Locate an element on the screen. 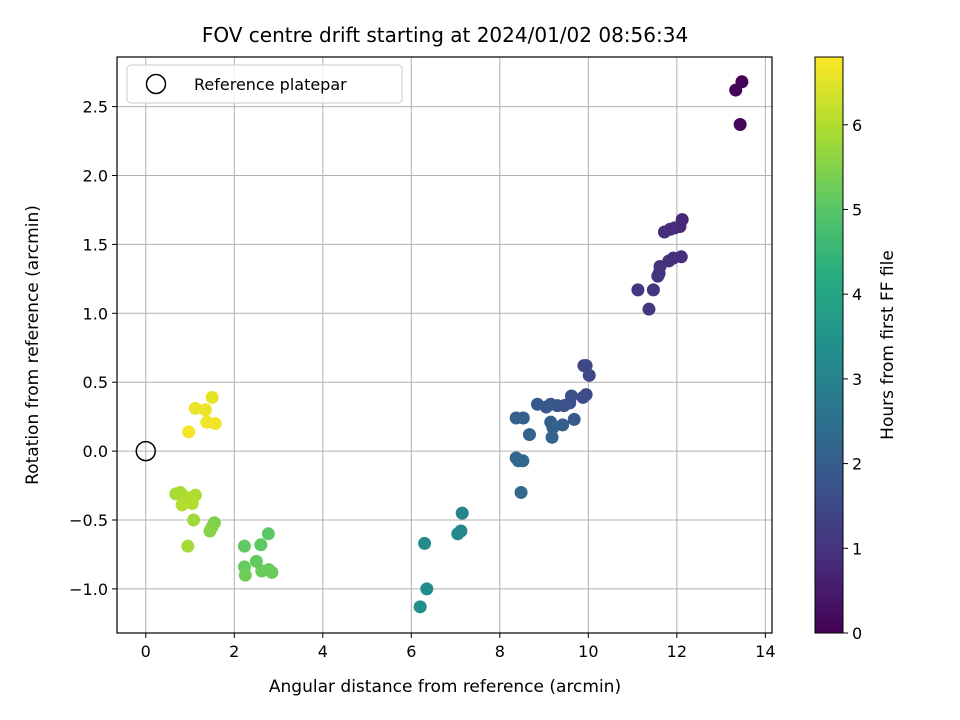 Image resolution: width=960 pixels, height=720 pixels. colorbar-ticks: 0 1 2 3 4 5 6 is located at coordinates (852, 379).